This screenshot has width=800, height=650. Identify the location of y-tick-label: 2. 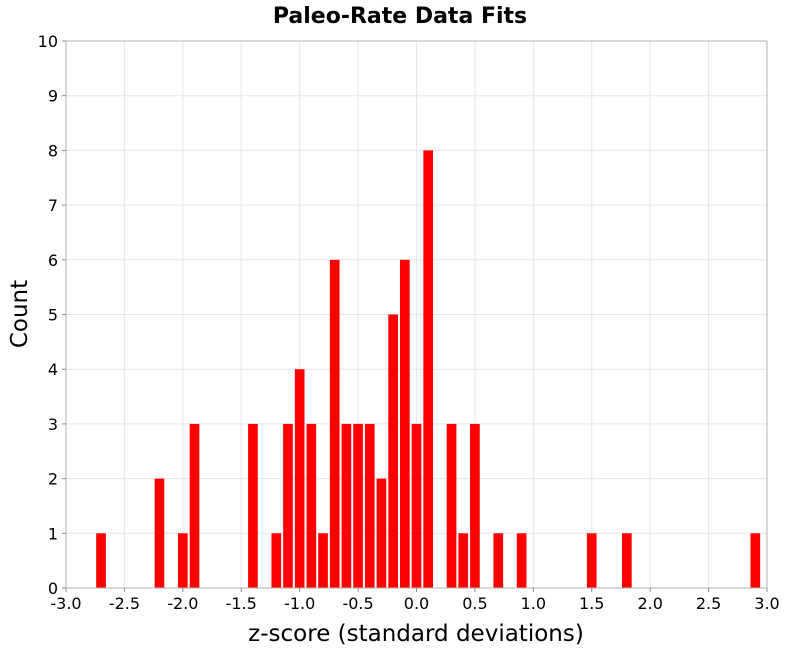
(53, 479).